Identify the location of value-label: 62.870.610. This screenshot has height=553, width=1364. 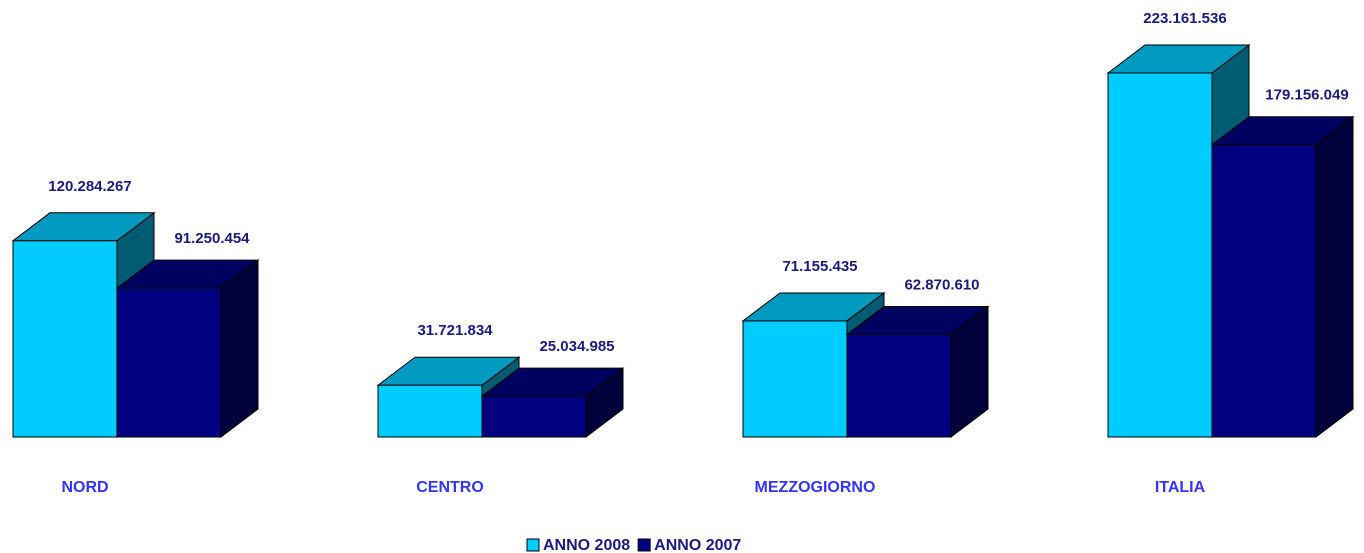
(941, 284).